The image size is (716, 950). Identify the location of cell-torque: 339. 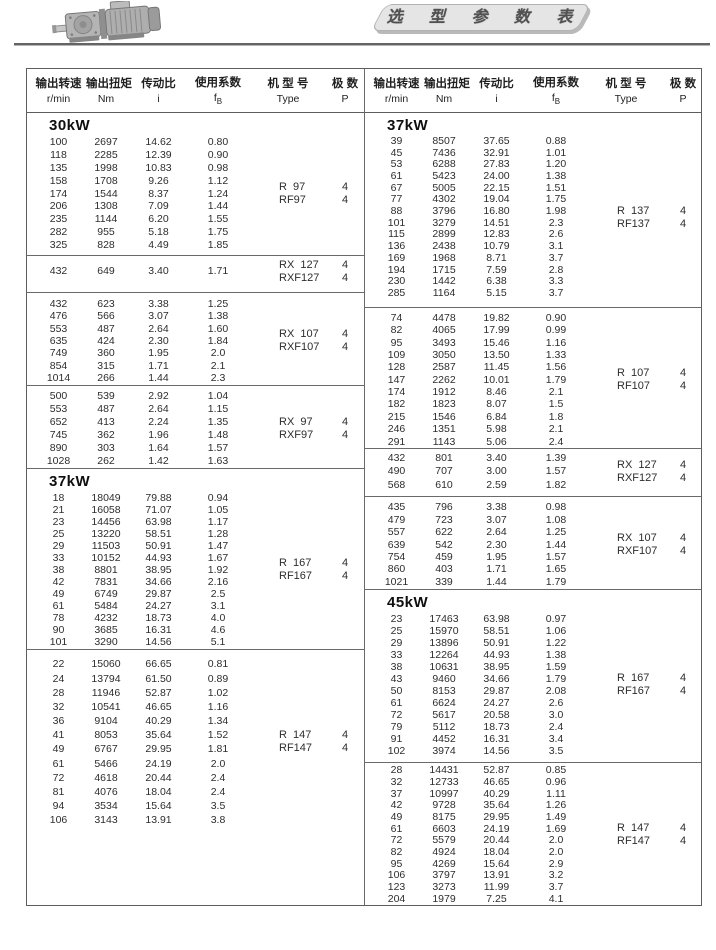
(444, 581).